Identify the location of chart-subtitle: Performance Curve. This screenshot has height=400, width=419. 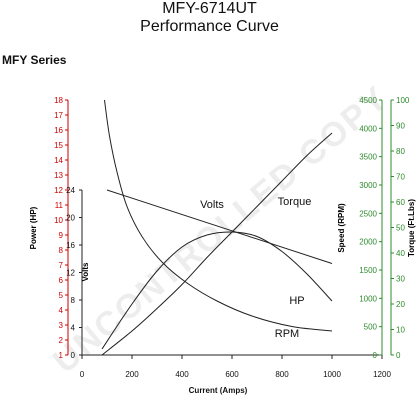
(209, 26).